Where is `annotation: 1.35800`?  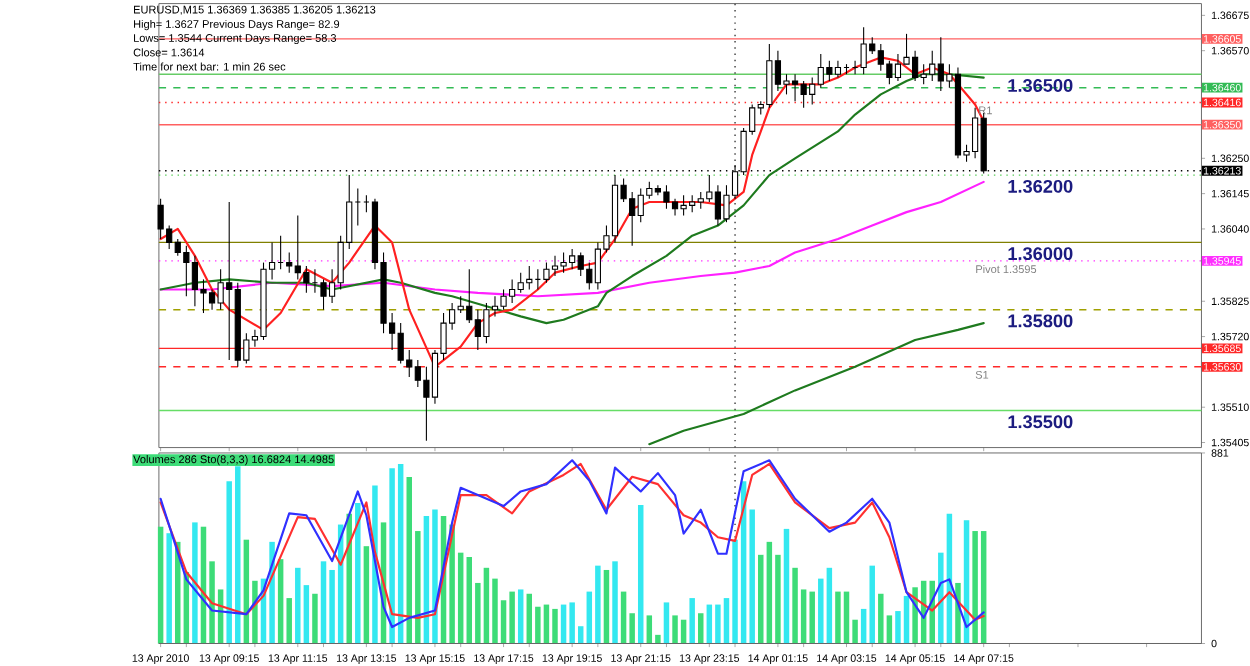
annotation: 1.35800 is located at coordinates (1040, 321).